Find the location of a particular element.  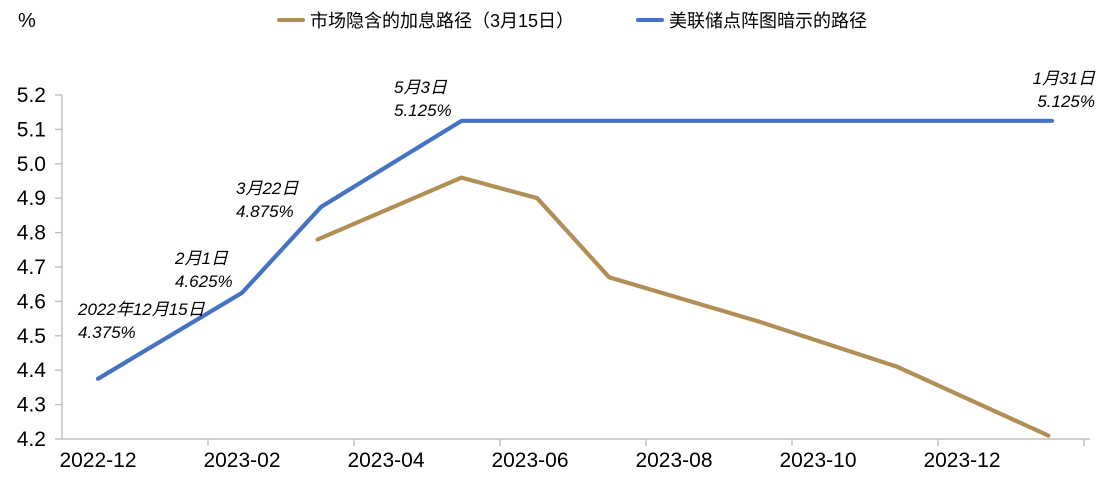

x-axis-tick-label: 2023-06 is located at coordinates (529, 460).